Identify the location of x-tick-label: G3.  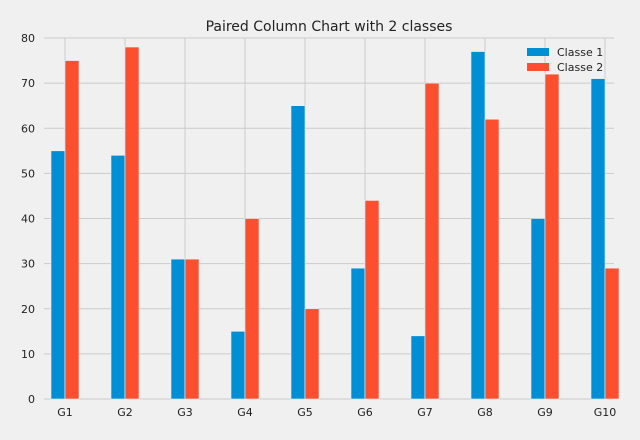
(185, 412).